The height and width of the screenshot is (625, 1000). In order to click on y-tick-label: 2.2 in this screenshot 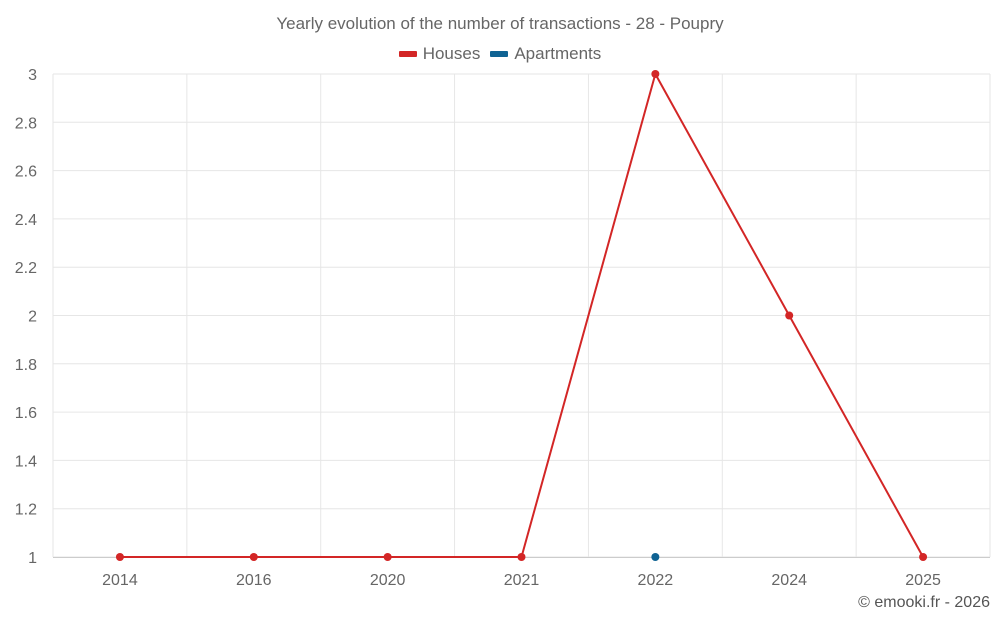, I will do `click(26, 268)`.